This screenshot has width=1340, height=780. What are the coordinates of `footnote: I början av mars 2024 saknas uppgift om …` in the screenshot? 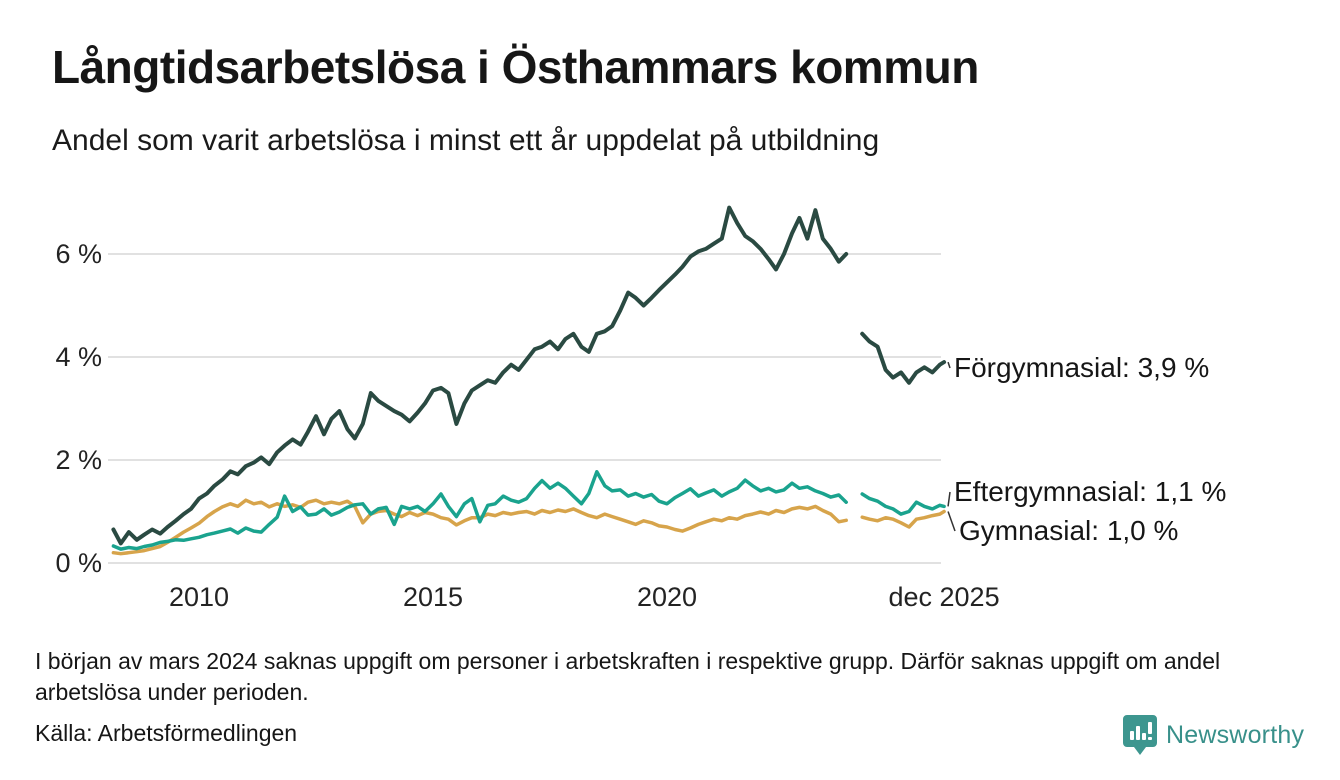 It's located at (628, 677).